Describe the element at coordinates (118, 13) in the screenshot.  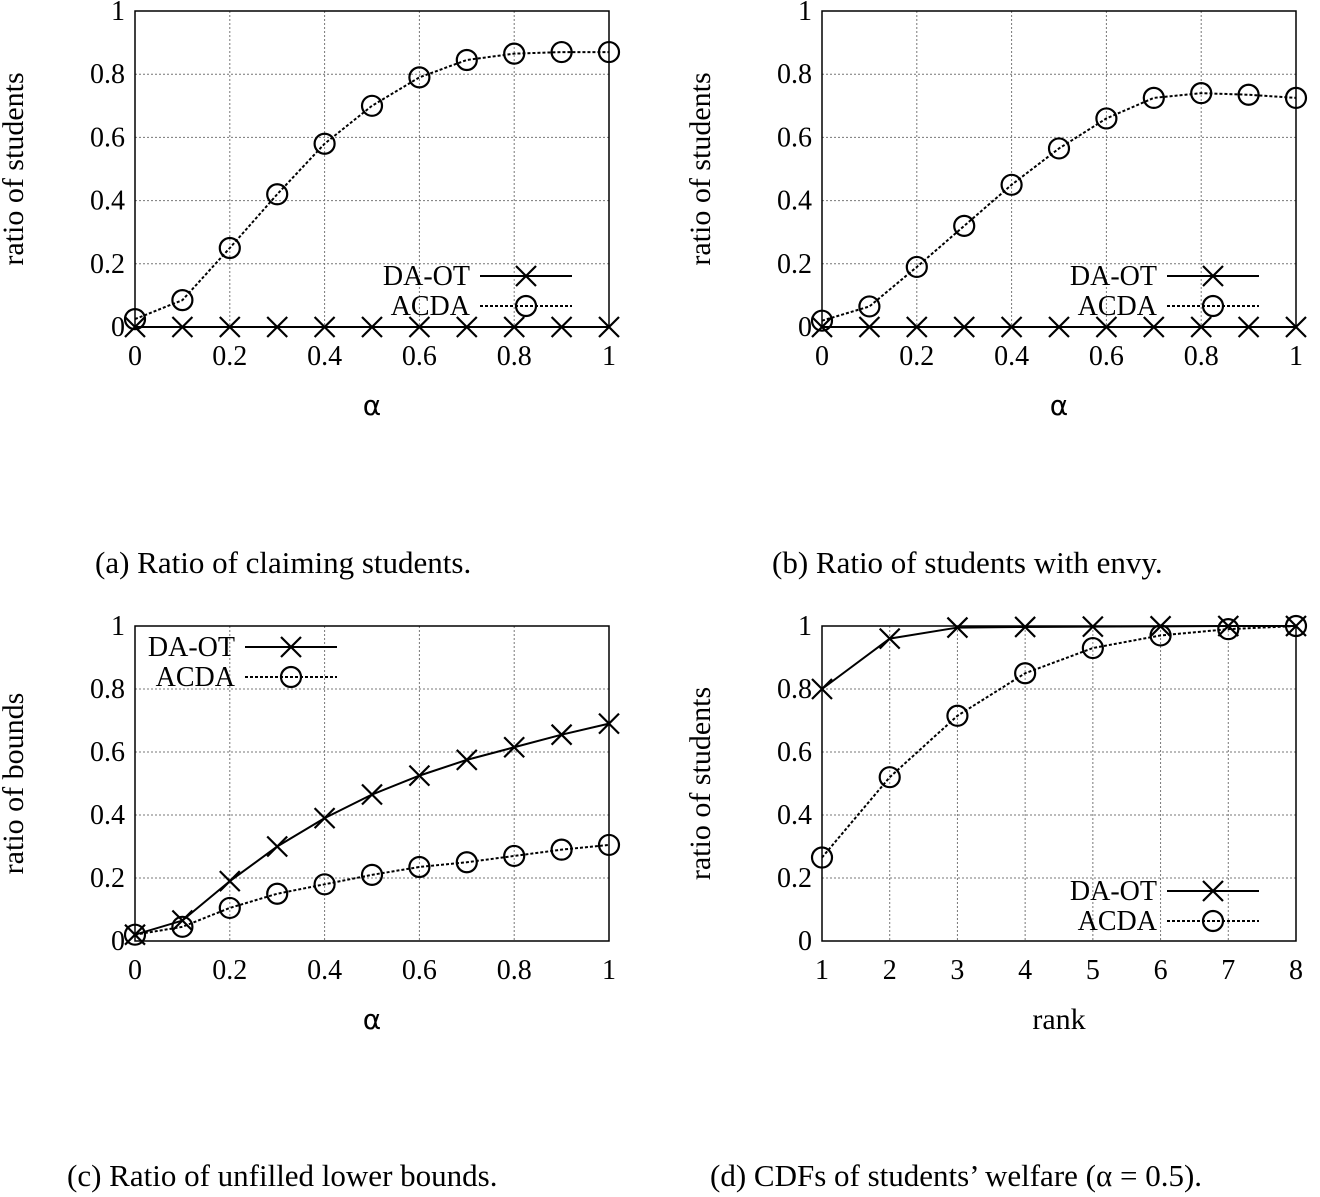
I see `y-tick-label: 1` at that location.